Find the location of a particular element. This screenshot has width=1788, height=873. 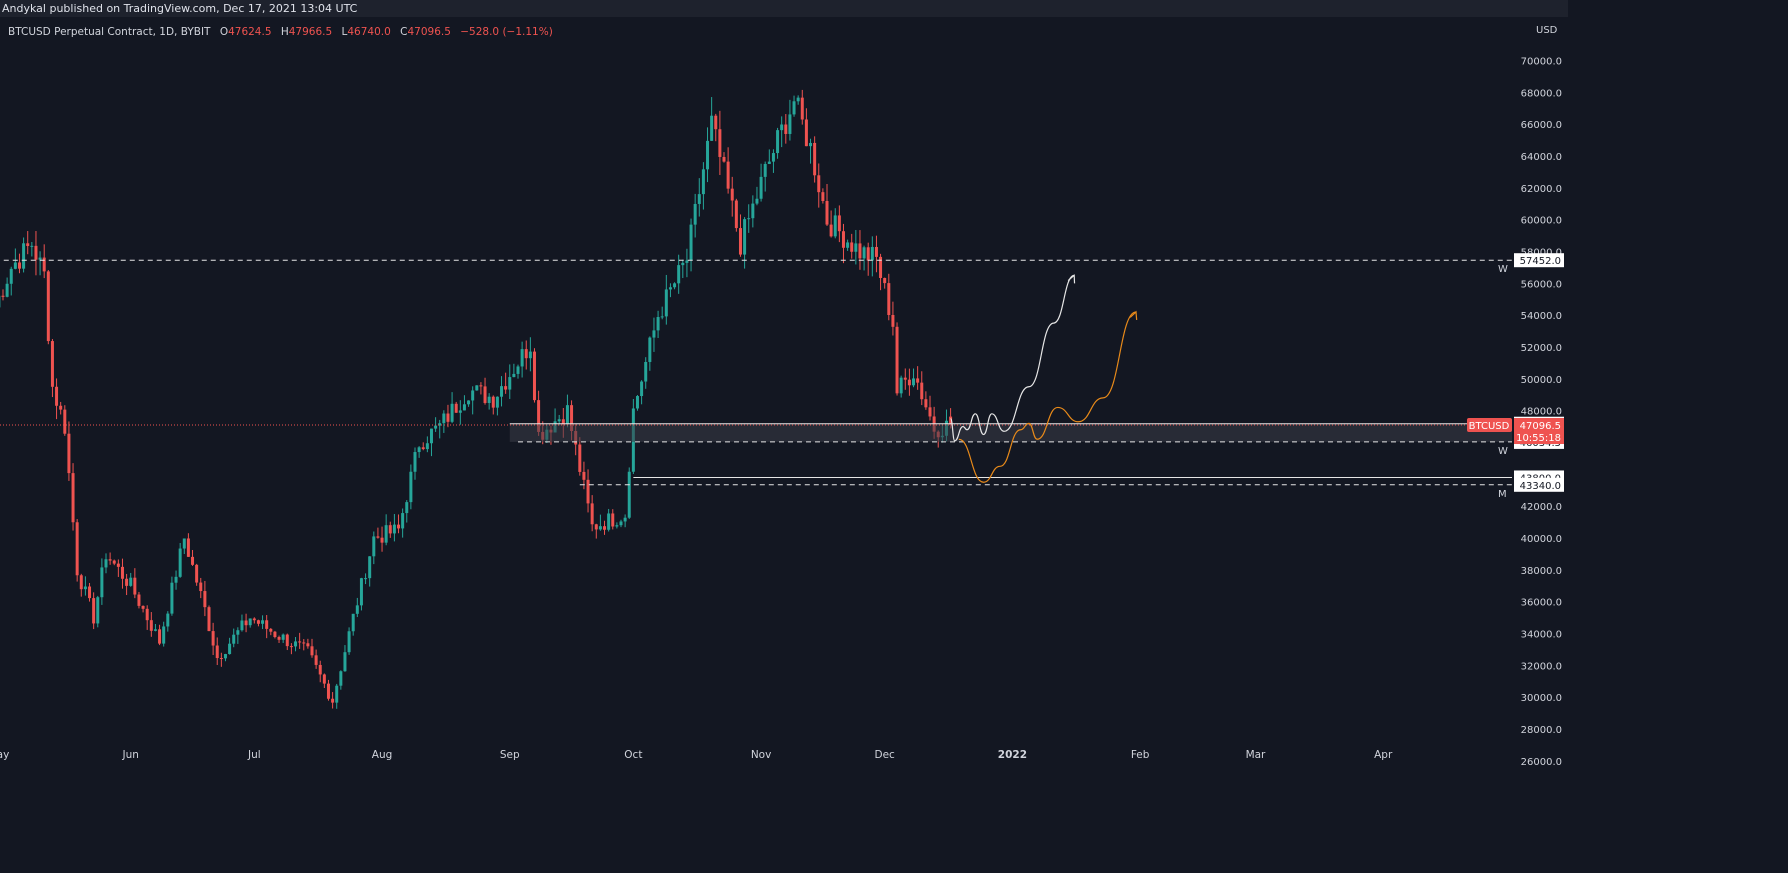

x-tick-label: Apr is located at coordinates (1383, 755).